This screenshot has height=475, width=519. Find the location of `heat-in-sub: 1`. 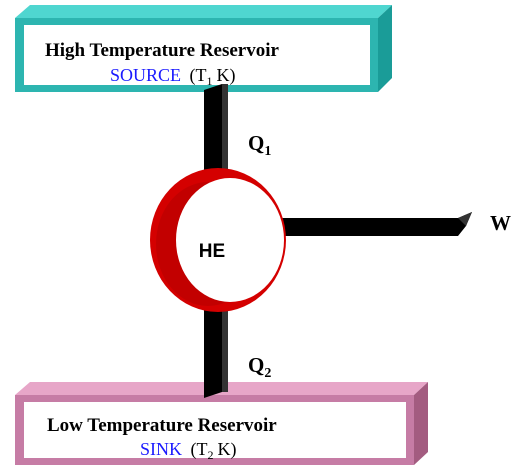

heat-in-sub: 1 is located at coordinates (267, 151).